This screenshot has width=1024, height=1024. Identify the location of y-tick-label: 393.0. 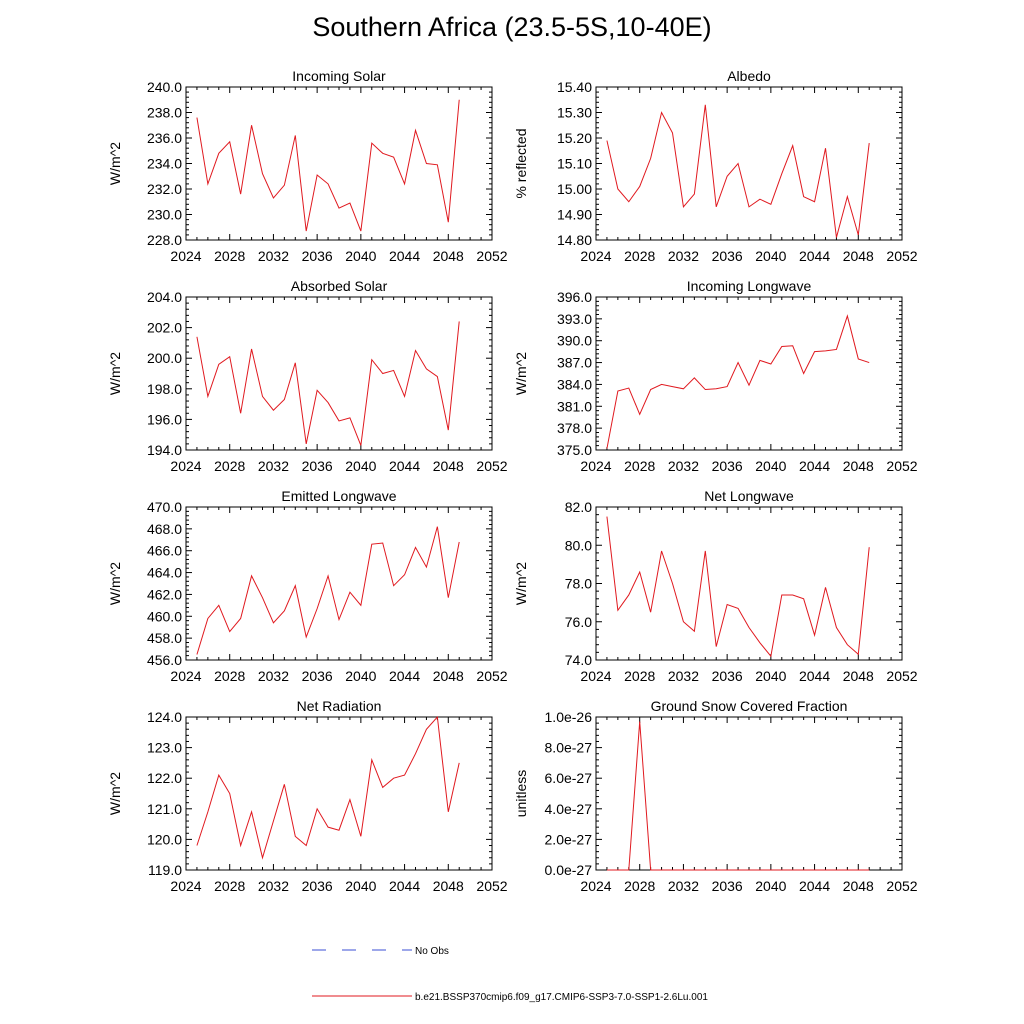
(574, 319).